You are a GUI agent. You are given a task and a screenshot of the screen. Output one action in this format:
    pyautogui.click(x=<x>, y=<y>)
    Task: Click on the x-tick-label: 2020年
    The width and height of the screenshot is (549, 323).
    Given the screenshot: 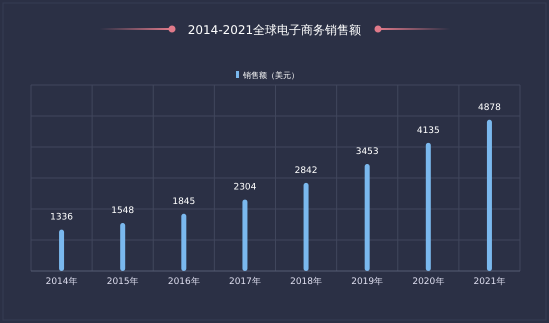 What is the action you would take?
    pyautogui.click(x=428, y=281)
    